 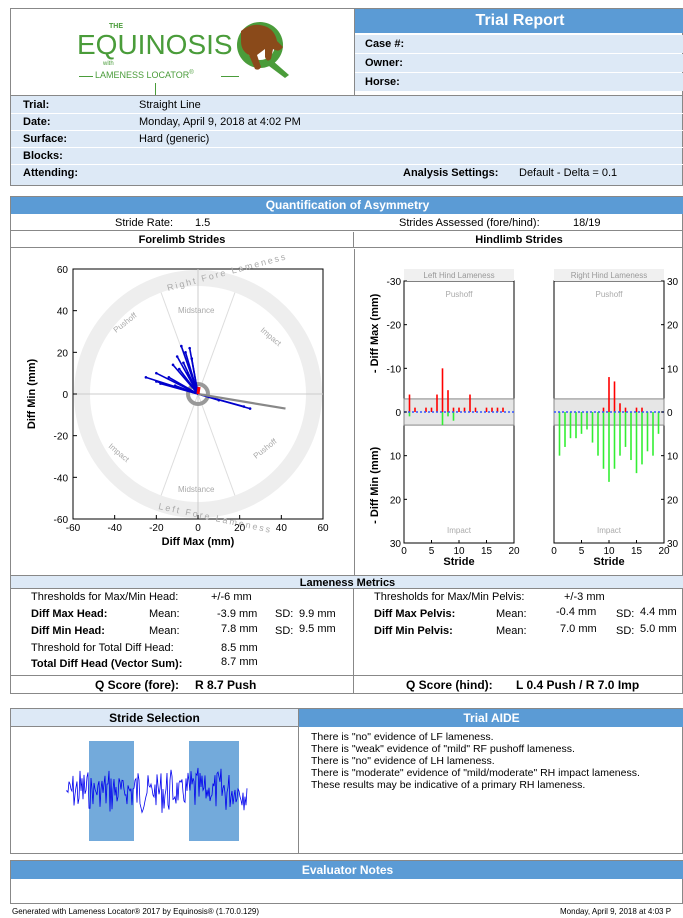 I want to click on horse-label: Horse:, so click(x=382, y=82).